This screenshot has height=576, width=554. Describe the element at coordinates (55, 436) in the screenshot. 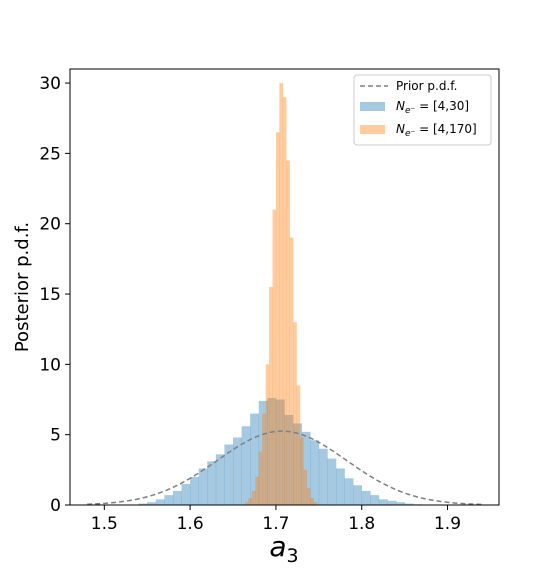

I see `y-tick-label: 5` at that location.